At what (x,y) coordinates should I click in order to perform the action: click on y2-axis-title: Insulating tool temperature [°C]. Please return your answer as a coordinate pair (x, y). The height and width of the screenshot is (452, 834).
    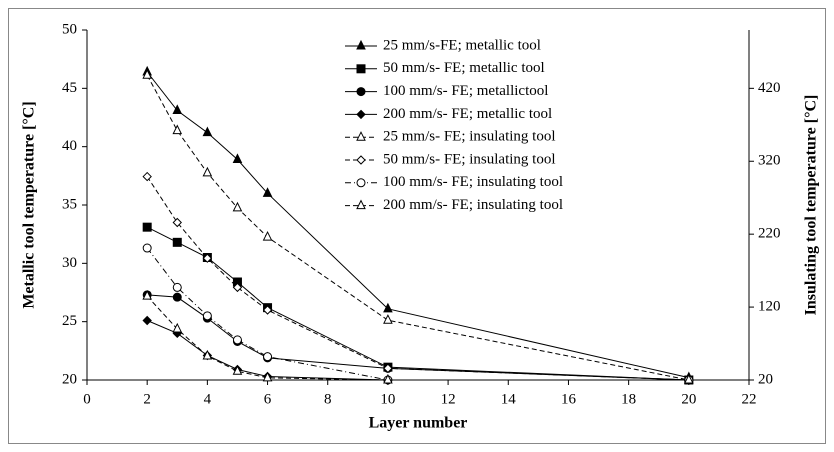
    Looking at the image, I should click on (811, 205).